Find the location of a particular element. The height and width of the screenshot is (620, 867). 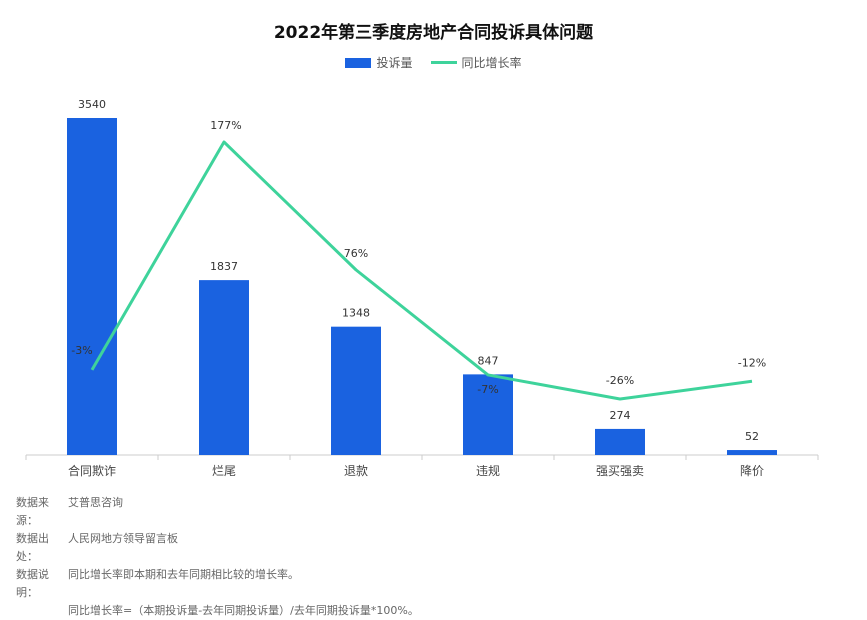

bar-value-label: 52 is located at coordinates (752, 436).